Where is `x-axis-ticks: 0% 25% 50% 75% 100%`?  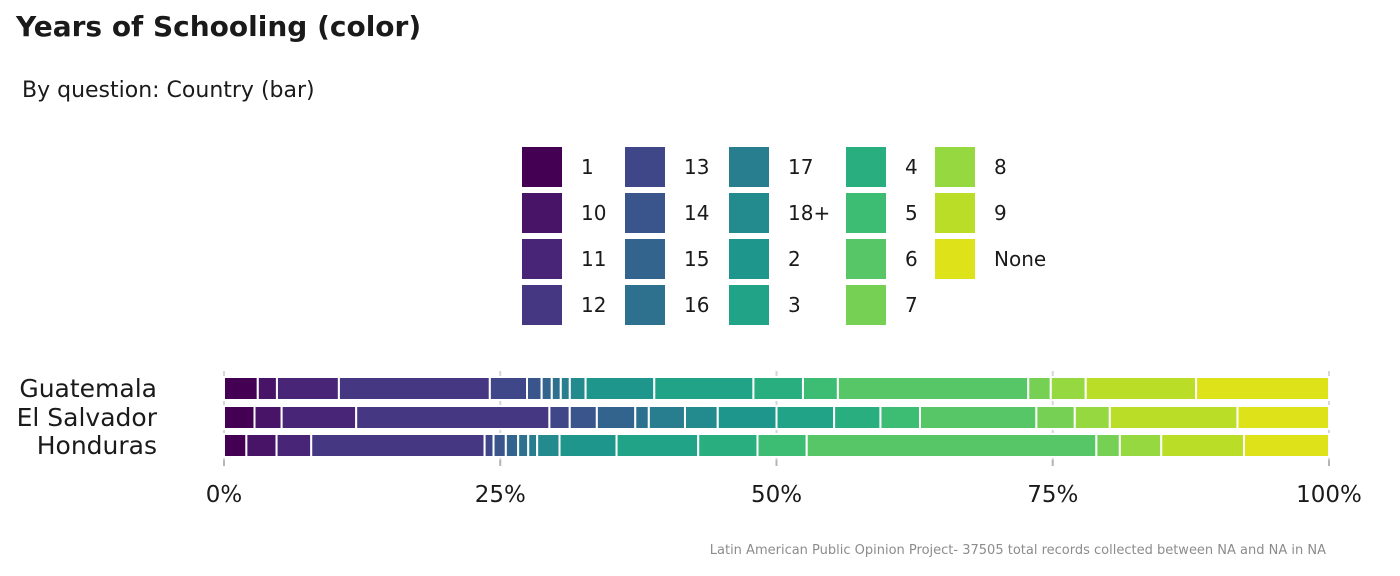 x-axis-ticks: 0% 25% 50% 75% 100% is located at coordinates (784, 484).